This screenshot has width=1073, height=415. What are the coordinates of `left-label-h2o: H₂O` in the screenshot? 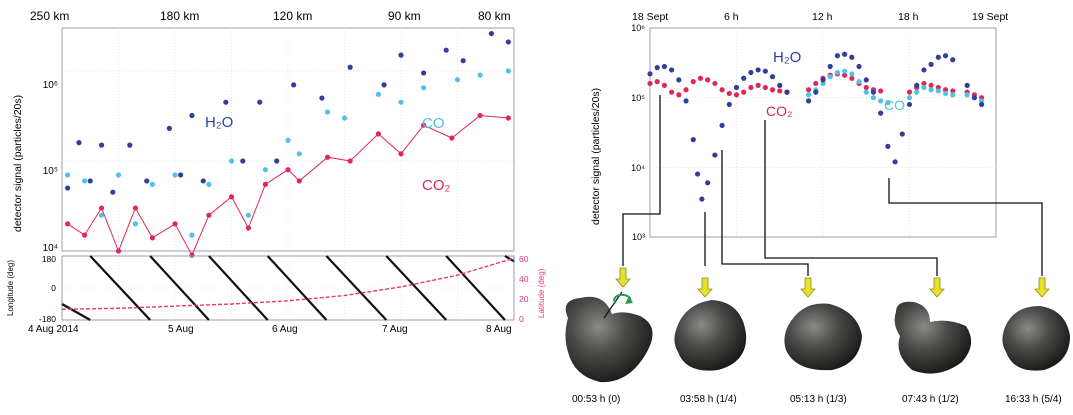 It's located at (219, 122).